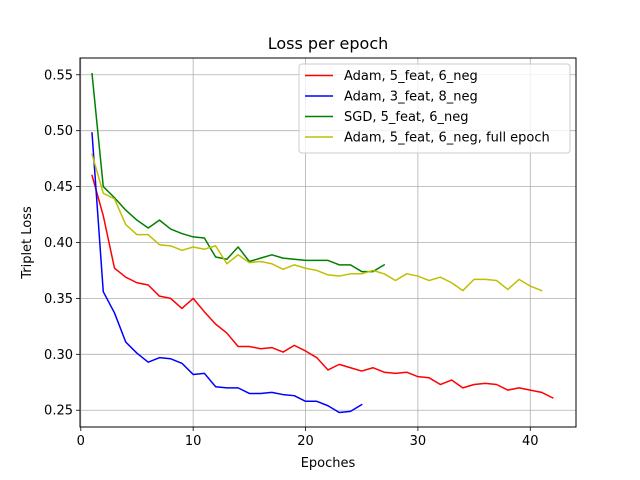 Image resolution: width=640 pixels, height=480 pixels. What do you see at coordinates (447, 138) in the screenshot?
I see `legend-label: Adam, 5_feat, 6_neg, full epoch` at bounding box center [447, 138].